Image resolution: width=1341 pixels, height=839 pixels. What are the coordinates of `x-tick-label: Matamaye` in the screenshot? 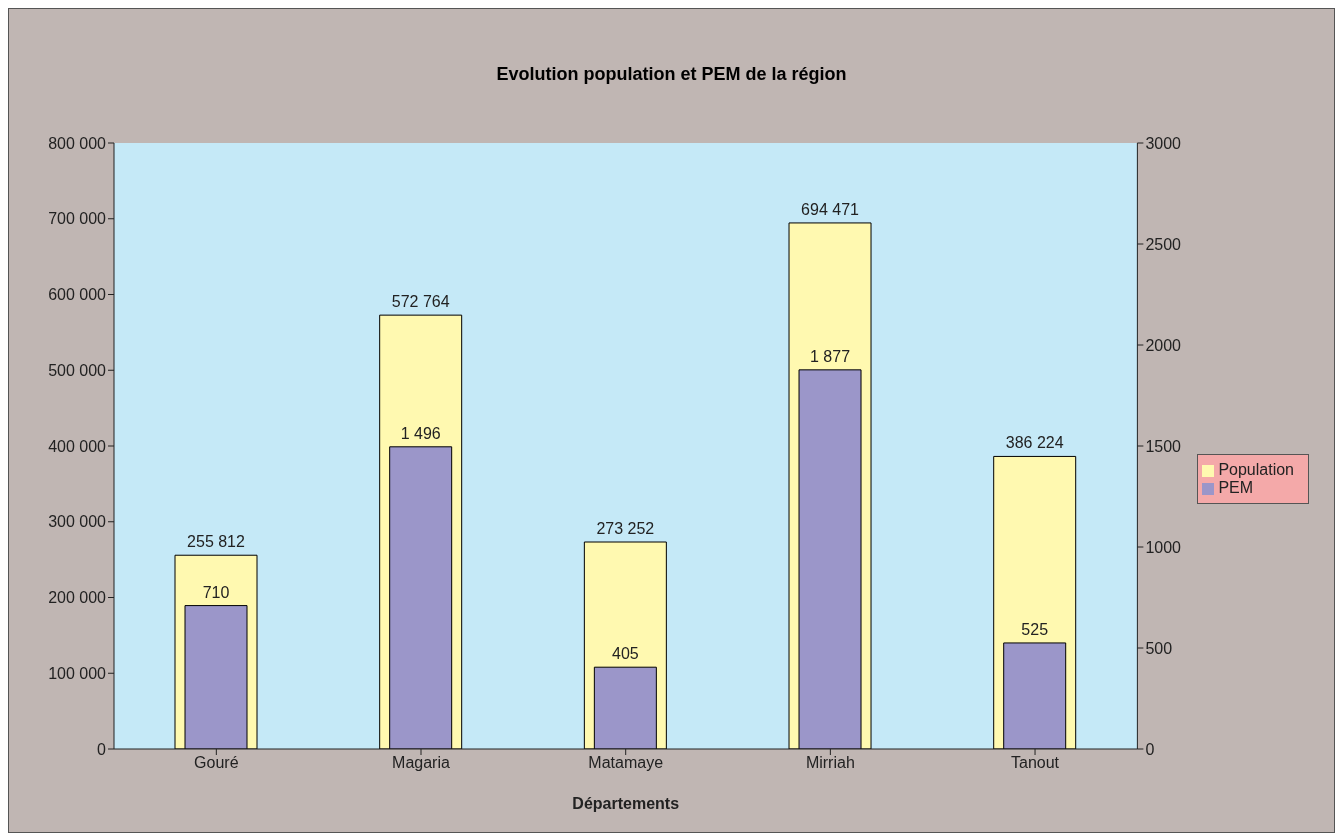 It's located at (626, 763).